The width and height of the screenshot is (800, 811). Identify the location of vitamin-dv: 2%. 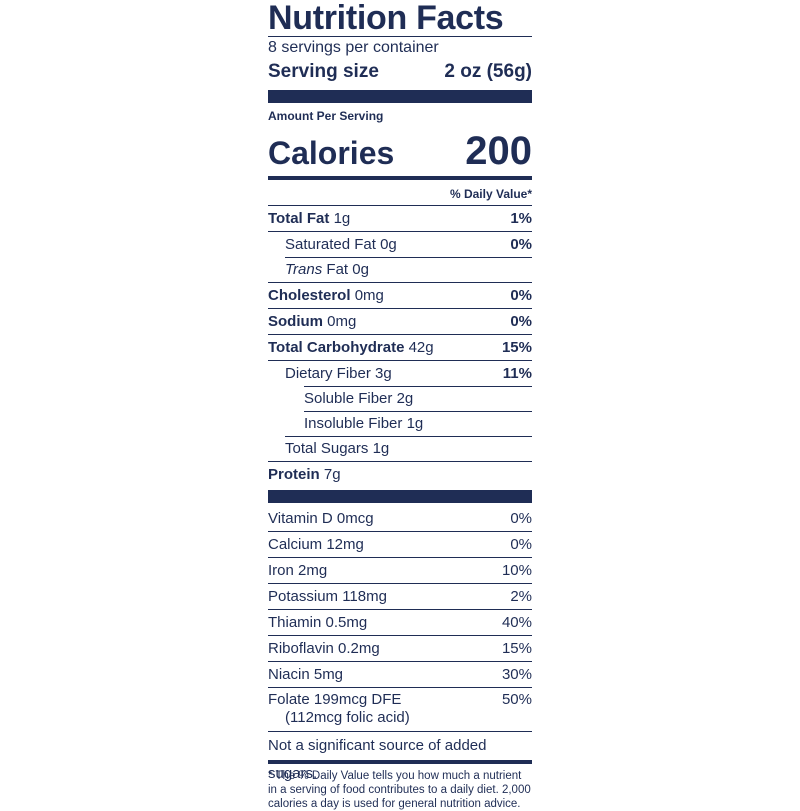
(521, 596).